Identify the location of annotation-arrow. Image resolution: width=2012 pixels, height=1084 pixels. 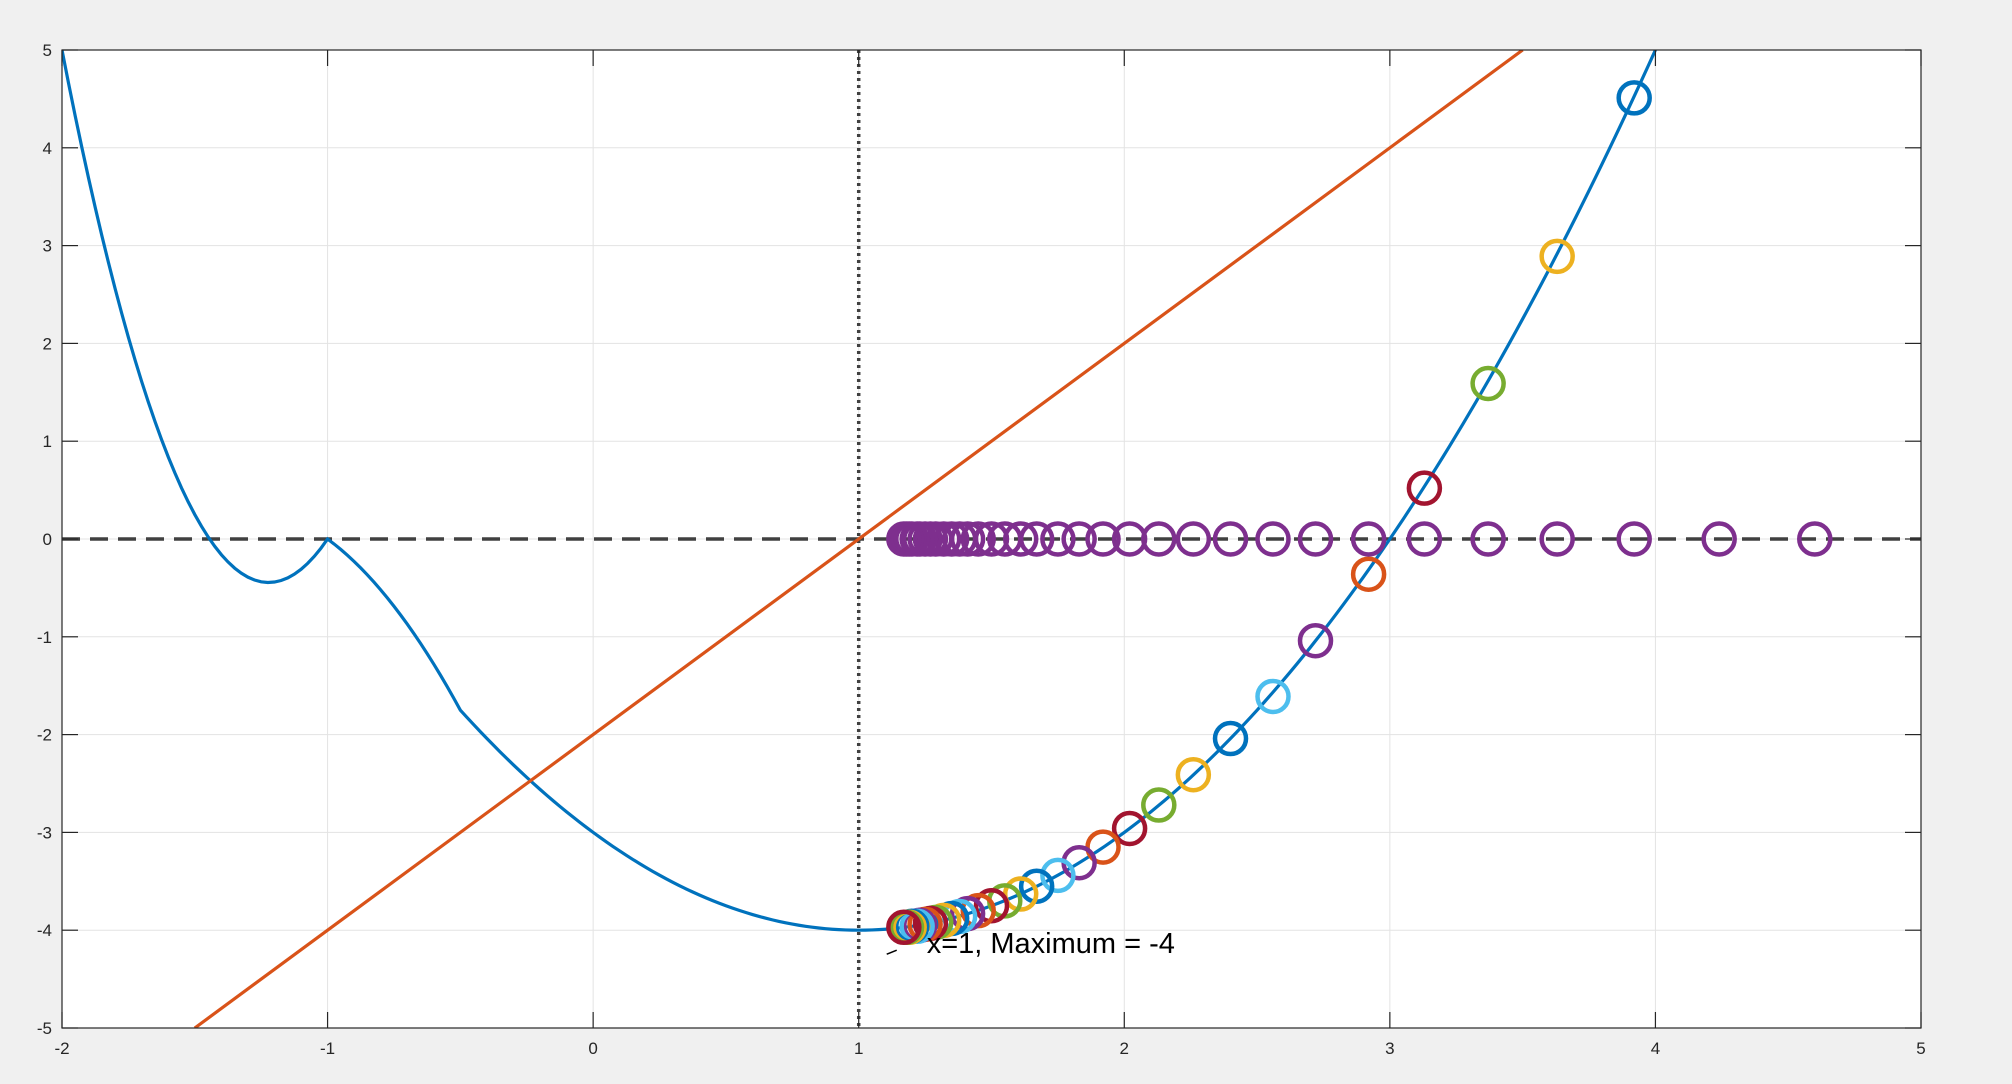
(891, 952).